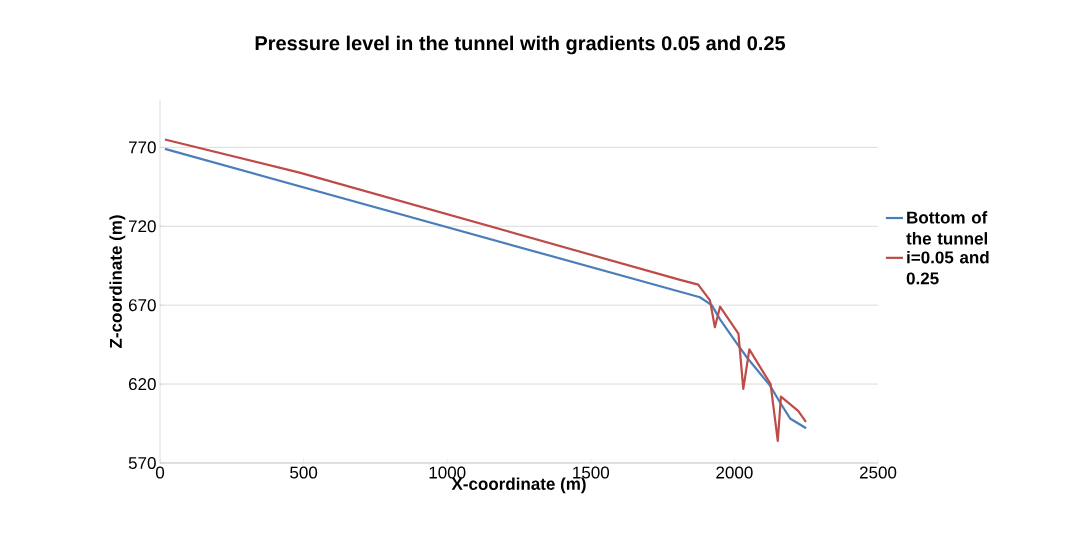 This screenshot has width=1065, height=535. I want to click on x-tick-label: 2000, so click(734, 472).